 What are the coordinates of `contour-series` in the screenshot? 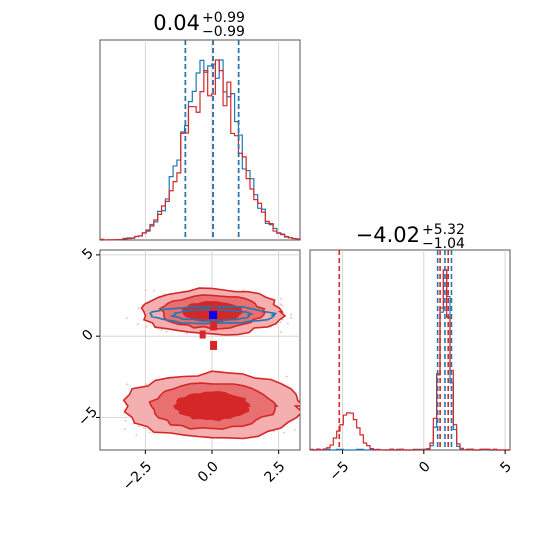 It's located at (211, 363).